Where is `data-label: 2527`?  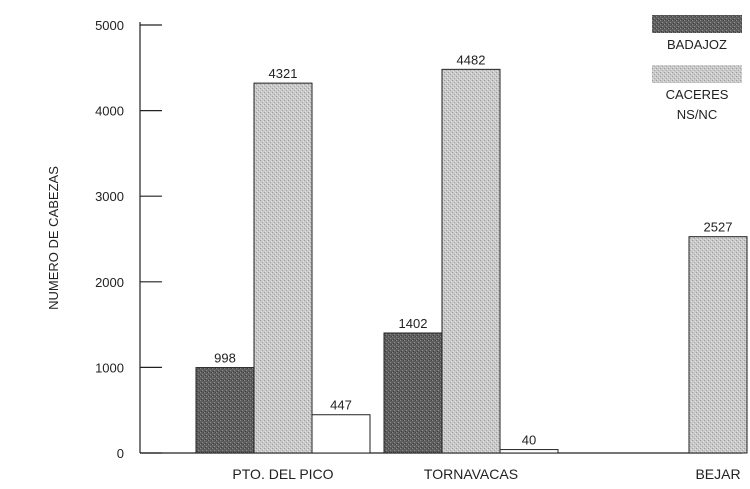
data-label: 2527 is located at coordinates (718, 227).